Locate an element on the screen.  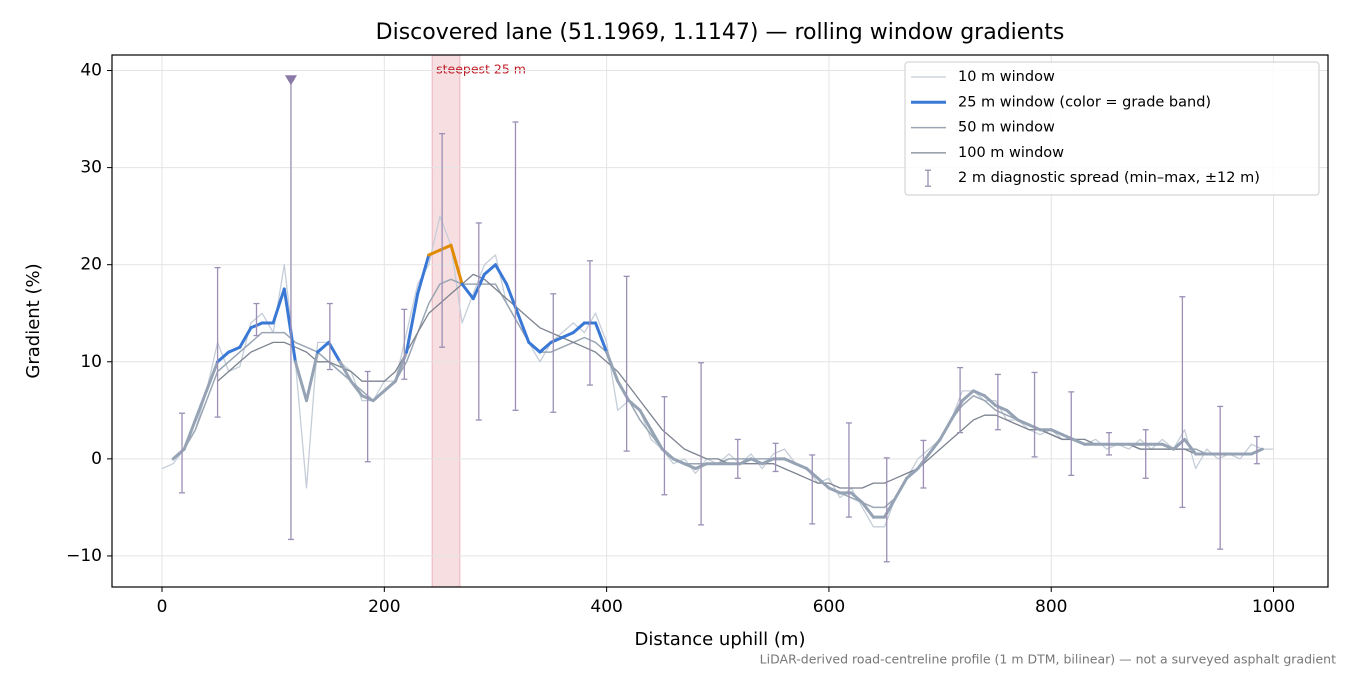
legend-label: 2 m diagnostic spread (min–max, ±12 m) is located at coordinates (1109, 178).